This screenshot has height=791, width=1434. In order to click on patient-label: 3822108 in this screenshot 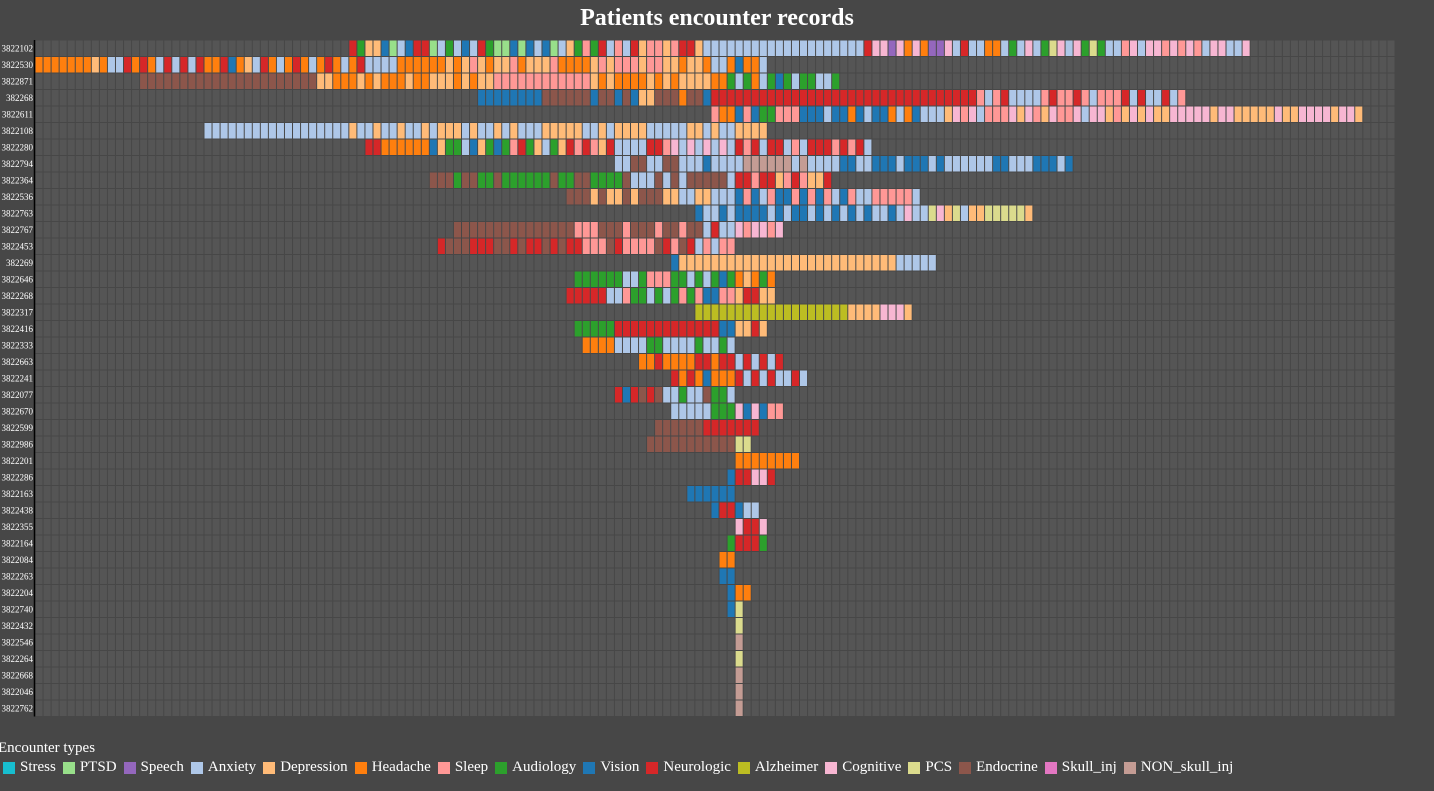, I will do `click(18, 131)`.